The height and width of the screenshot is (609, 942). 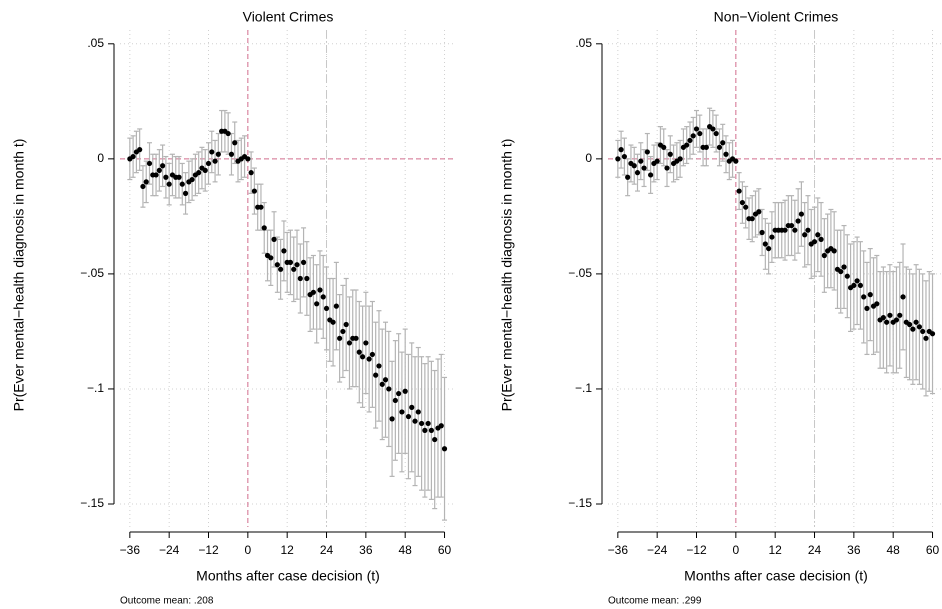 What do you see at coordinates (167, 601) in the screenshot?
I see `note: Outcome mean: .208` at bounding box center [167, 601].